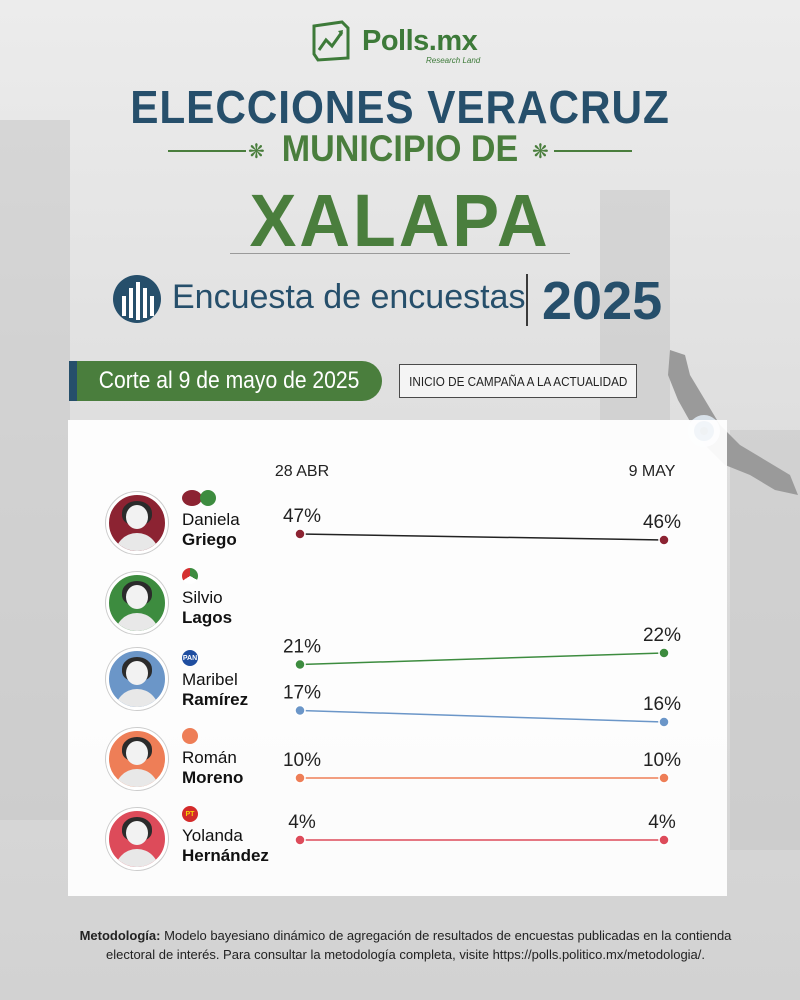  I want to click on candidate-name-lagos: Silvio Lagos, so click(207, 607).